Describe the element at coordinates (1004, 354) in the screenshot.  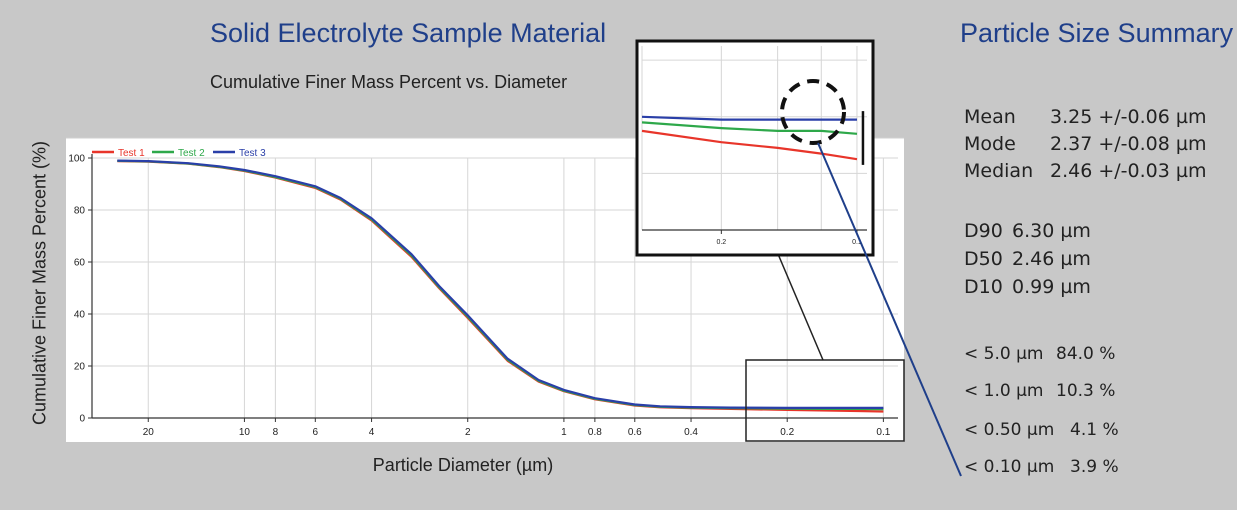
I see `stat-label: < 5.0 µm` at that location.